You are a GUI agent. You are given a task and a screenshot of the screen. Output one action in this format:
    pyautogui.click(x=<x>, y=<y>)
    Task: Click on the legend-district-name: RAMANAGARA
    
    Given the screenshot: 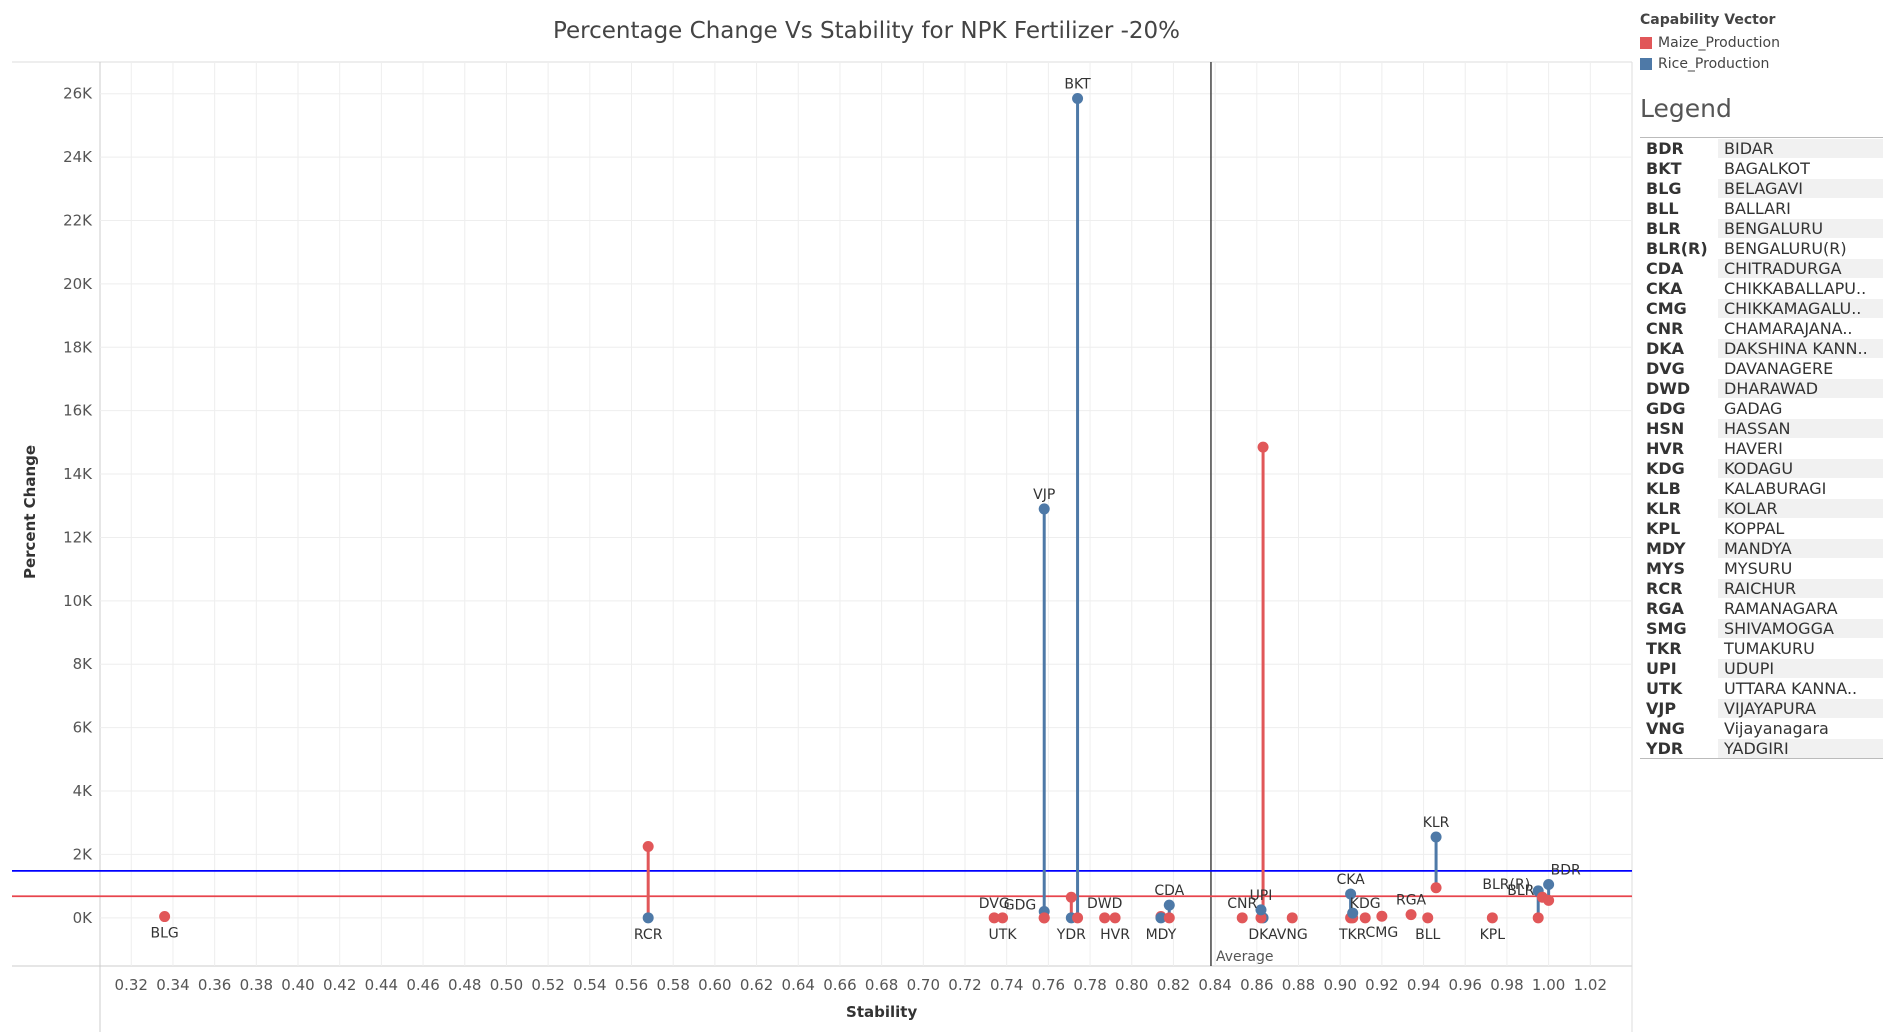 What is the action you would take?
    pyautogui.click(x=1781, y=608)
    